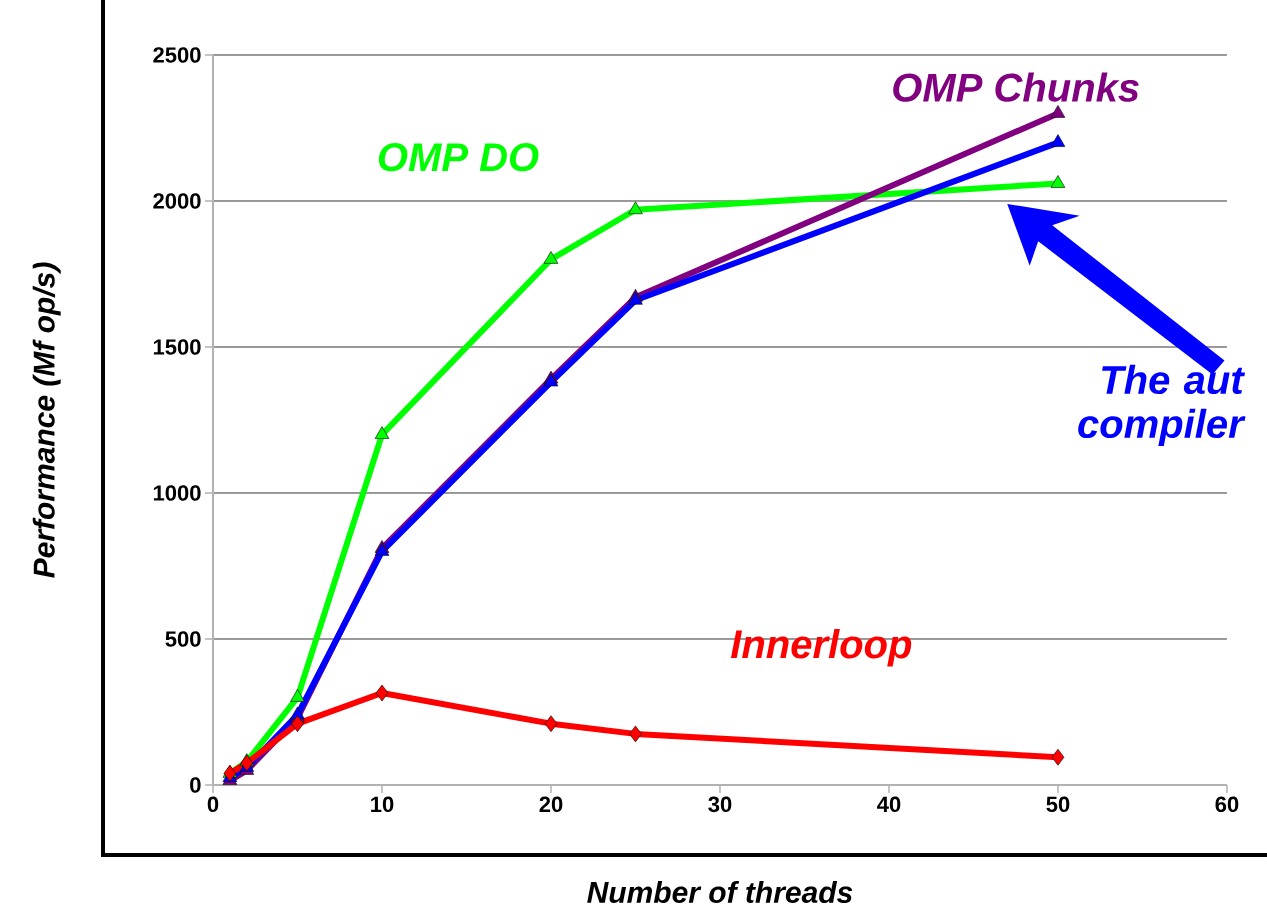 The height and width of the screenshot is (923, 1267). What do you see at coordinates (1016, 87) in the screenshot?
I see `series-label: OMP Chunks` at bounding box center [1016, 87].